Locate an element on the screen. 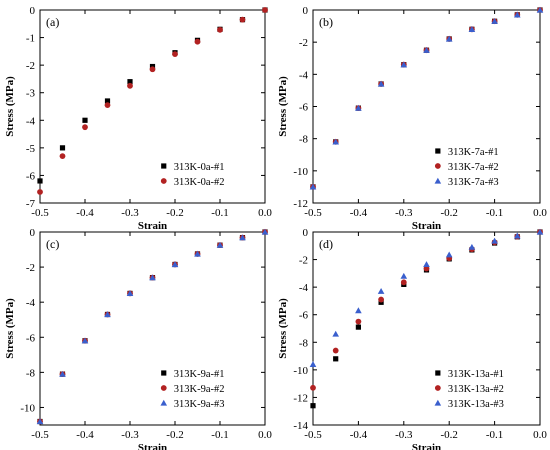 This screenshot has height=450, width=550. legend-label: 313K-0a-#2 is located at coordinates (199, 182).